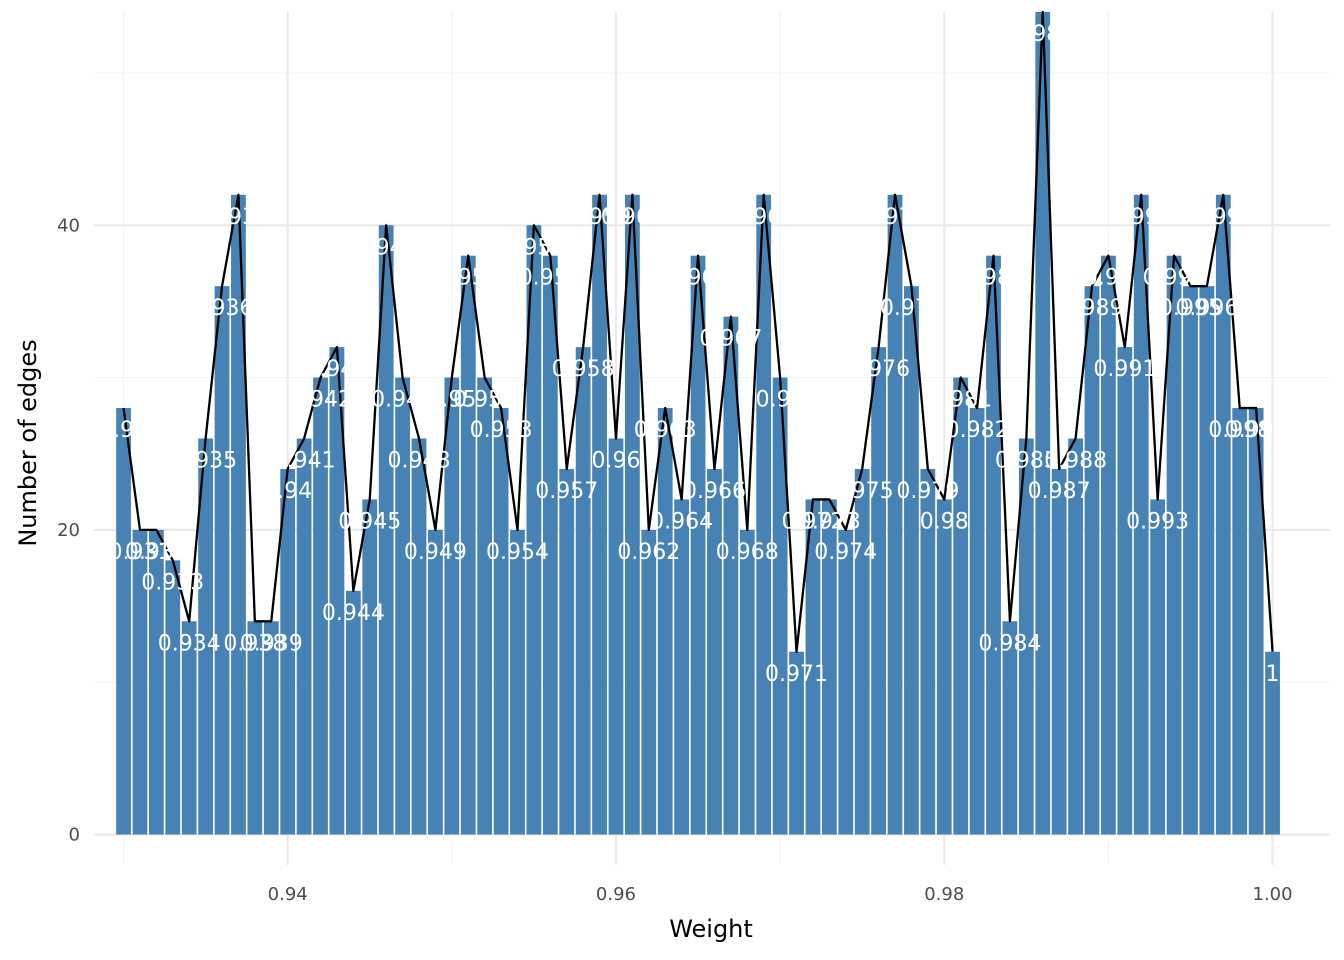 The image size is (1344, 960). What do you see at coordinates (944, 894) in the screenshot?
I see `x-tick-label: 0.98` at bounding box center [944, 894].